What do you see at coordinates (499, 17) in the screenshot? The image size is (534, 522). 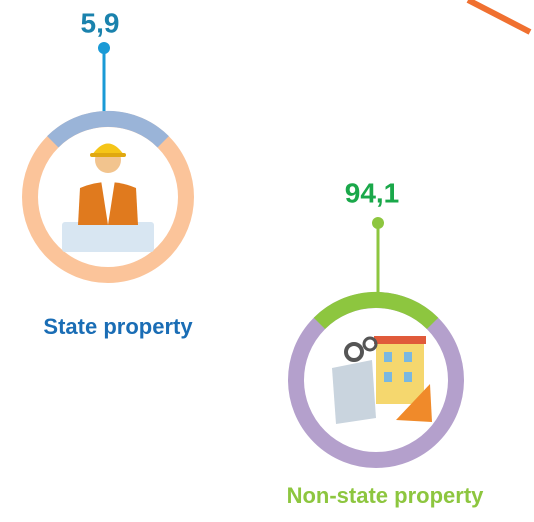 I see `decoration-stroke` at bounding box center [499, 17].